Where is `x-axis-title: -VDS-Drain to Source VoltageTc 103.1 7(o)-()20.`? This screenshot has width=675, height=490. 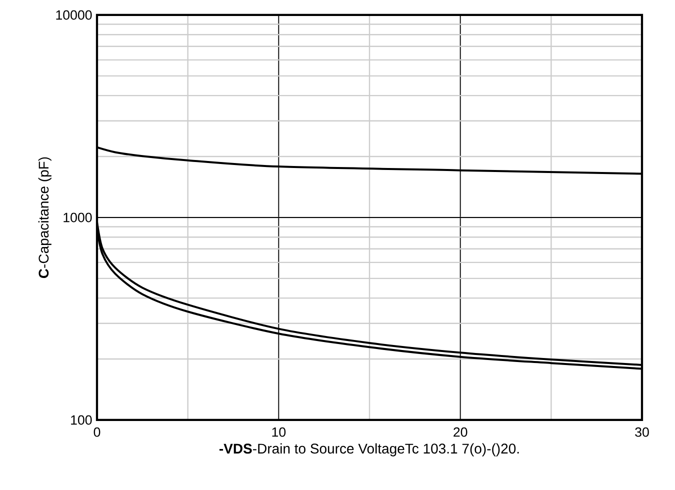 x-axis-title: -VDS-Drain to Source VoltageTc 103.1 7(o)-()20. is located at coordinates (369, 449).